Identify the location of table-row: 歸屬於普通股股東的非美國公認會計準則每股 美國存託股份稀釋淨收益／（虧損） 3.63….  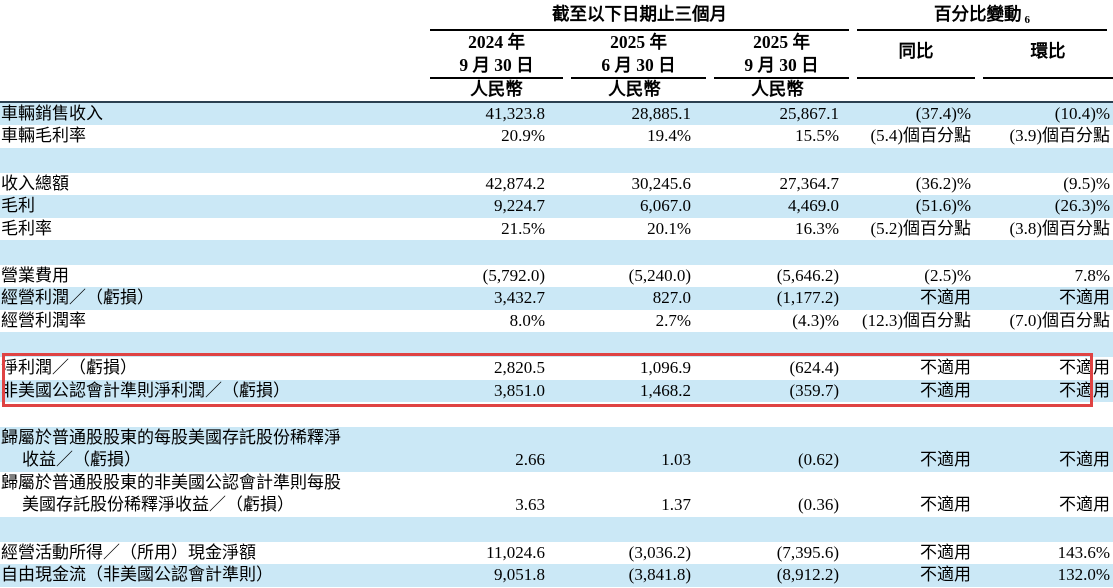
(556, 494).